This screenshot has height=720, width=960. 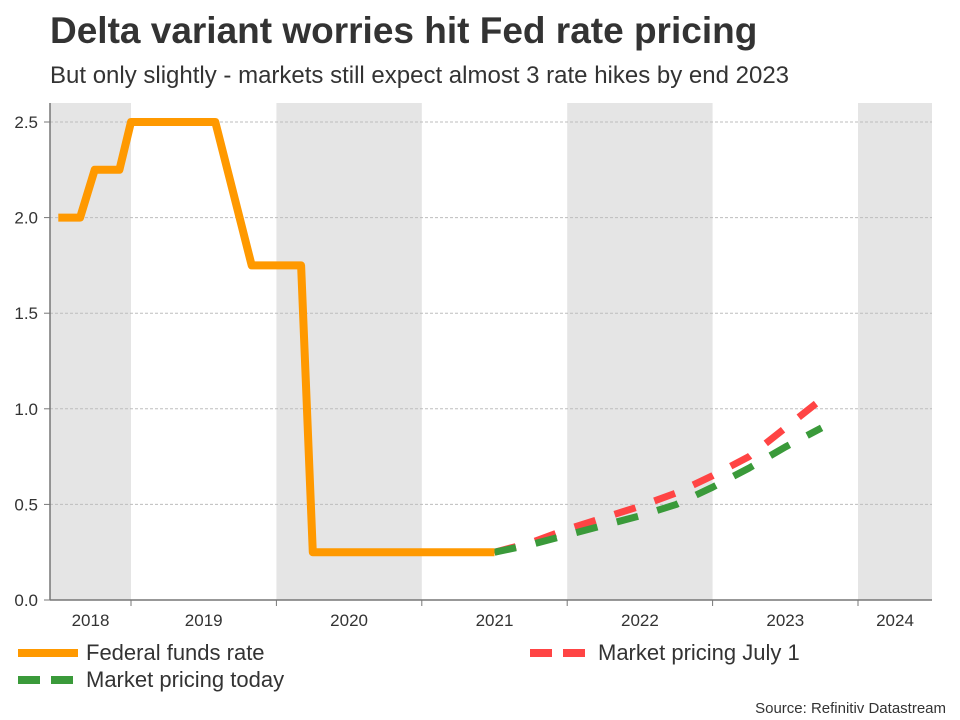 I want to click on year-band-2022, so click(x=640, y=351).